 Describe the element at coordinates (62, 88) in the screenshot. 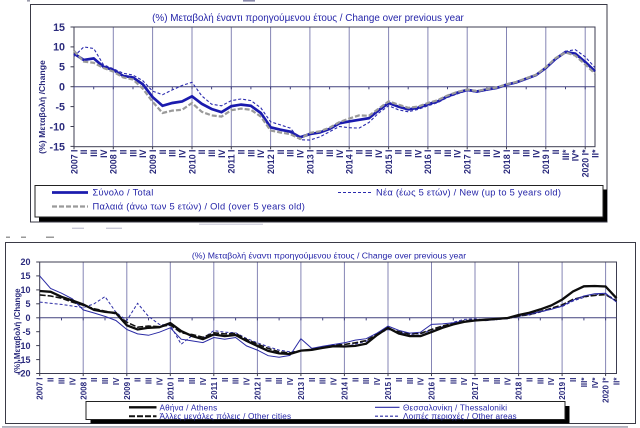

I see `svg-text: 0` at that location.